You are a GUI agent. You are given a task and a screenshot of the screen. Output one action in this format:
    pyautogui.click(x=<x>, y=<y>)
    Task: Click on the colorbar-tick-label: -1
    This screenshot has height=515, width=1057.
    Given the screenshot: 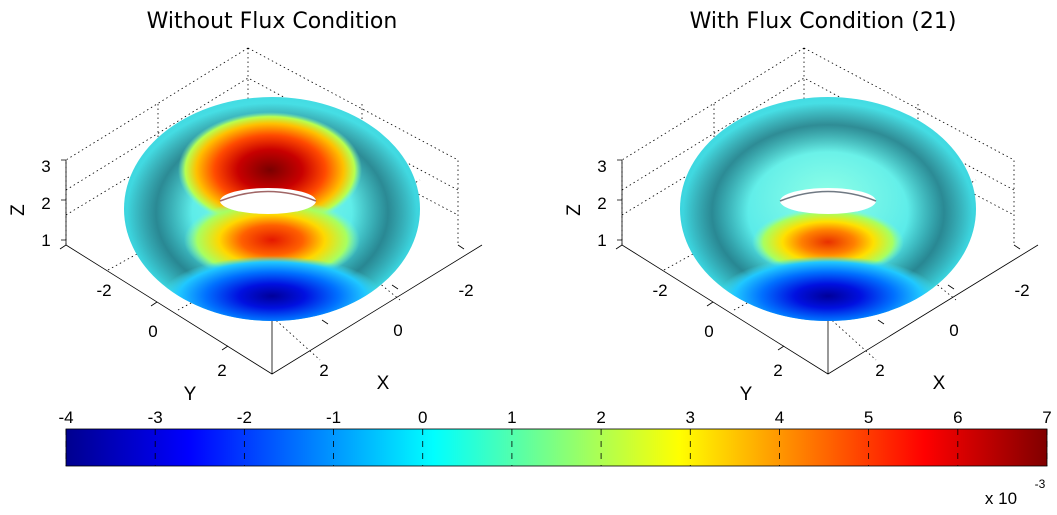 What is the action you would take?
    pyautogui.click(x=333, y=417)
    